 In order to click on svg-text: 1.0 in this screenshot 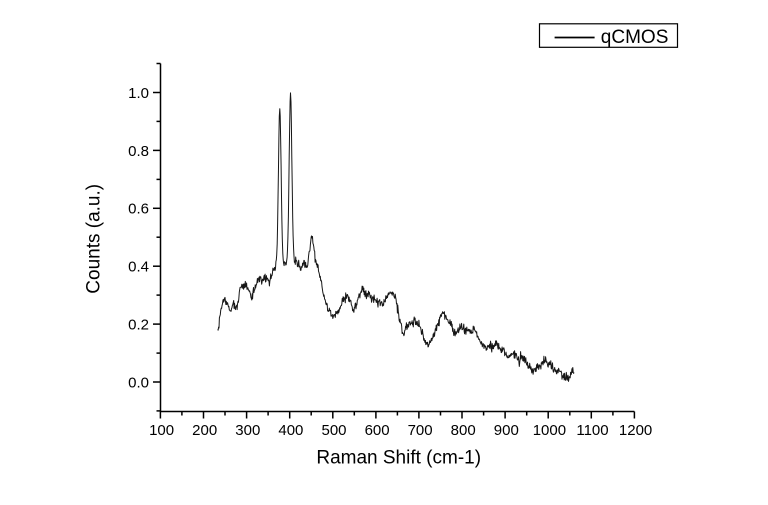, I will do `click(138, 93)`.